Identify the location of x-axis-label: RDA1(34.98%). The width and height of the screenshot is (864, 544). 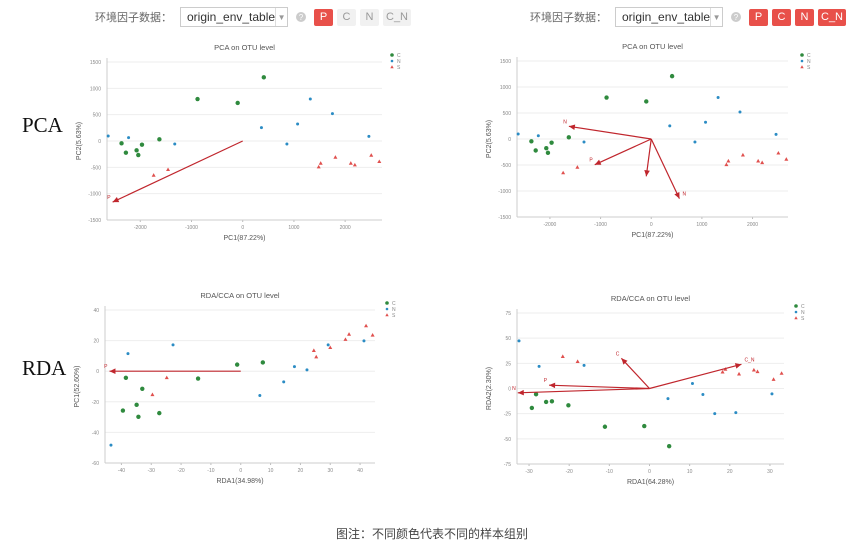
(239, 481).